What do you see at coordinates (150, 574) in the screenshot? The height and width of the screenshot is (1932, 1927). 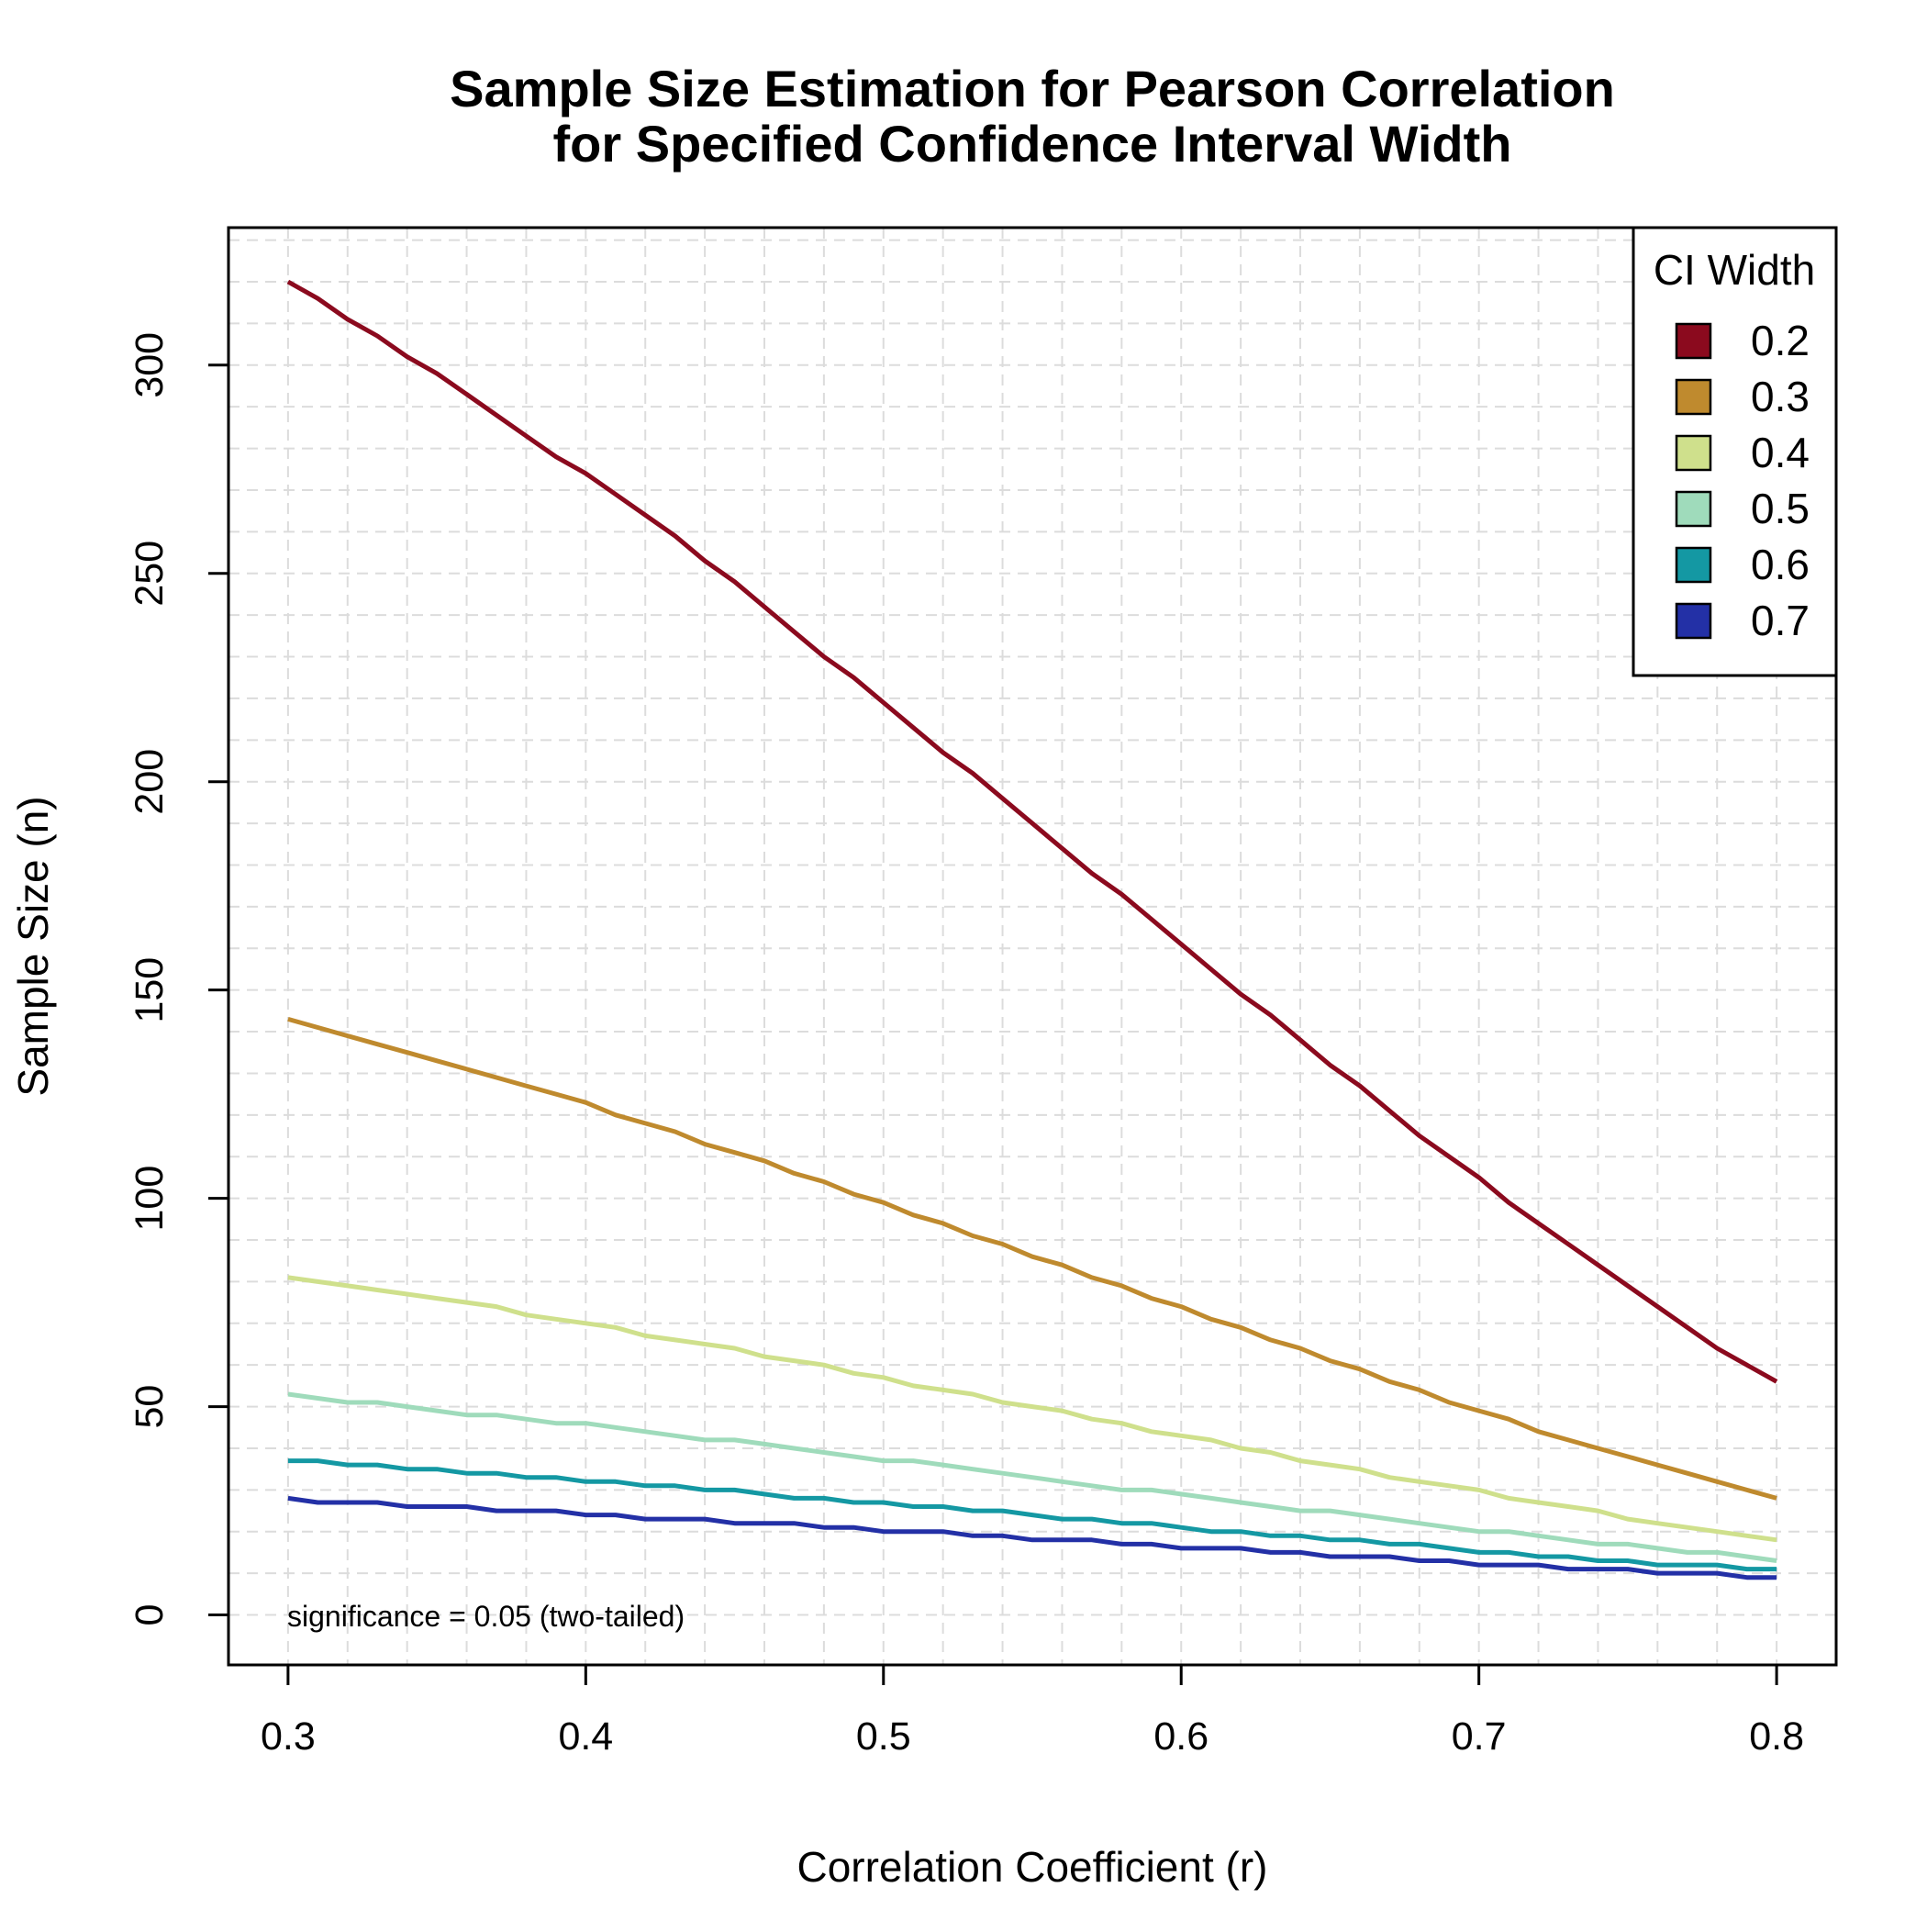 I see `y-tick-label: 250` at bounding box center [150, 574].